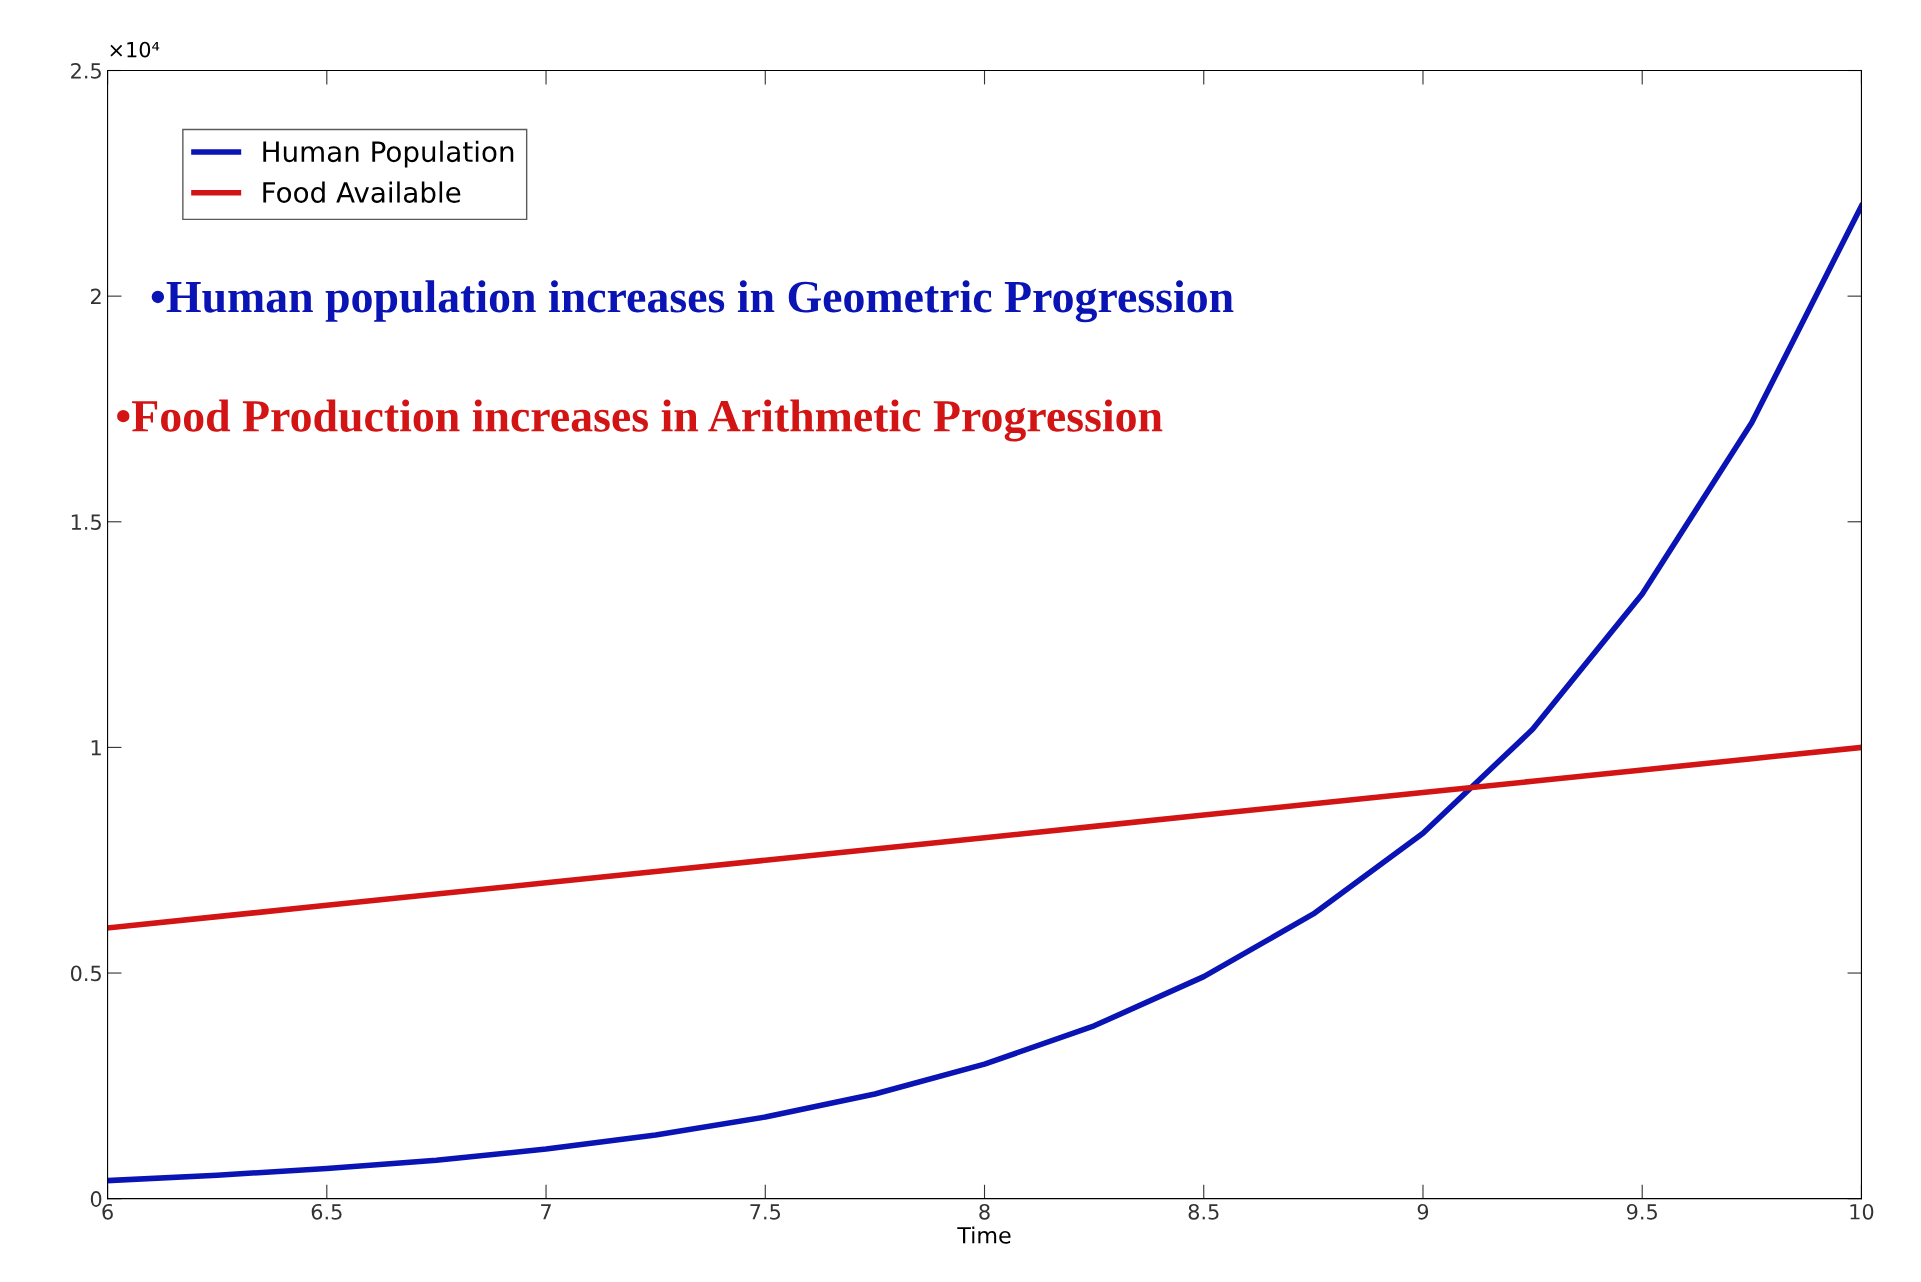  Describe the element at coordinates (692, 301) in the screenshot. I see `annotation: •Human population increases in Geometric Progression` at that location.